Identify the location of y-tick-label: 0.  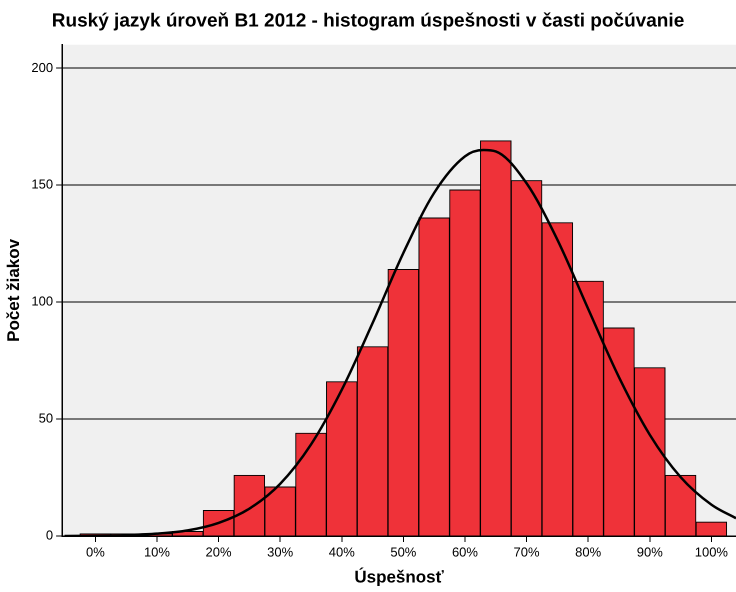
(50, 535).